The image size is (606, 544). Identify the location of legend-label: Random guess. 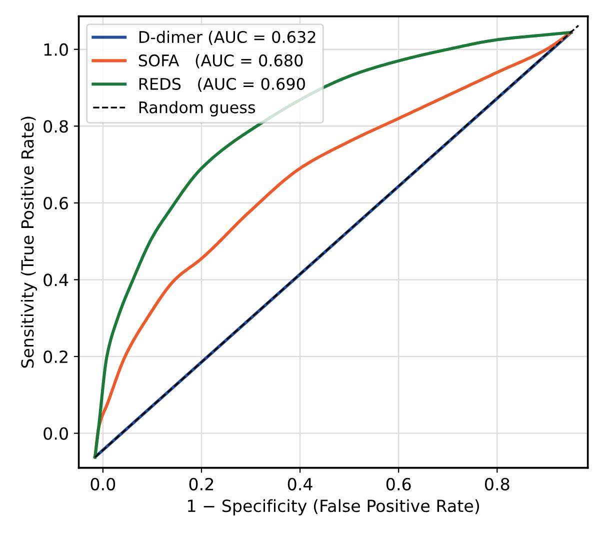
(197, 108).